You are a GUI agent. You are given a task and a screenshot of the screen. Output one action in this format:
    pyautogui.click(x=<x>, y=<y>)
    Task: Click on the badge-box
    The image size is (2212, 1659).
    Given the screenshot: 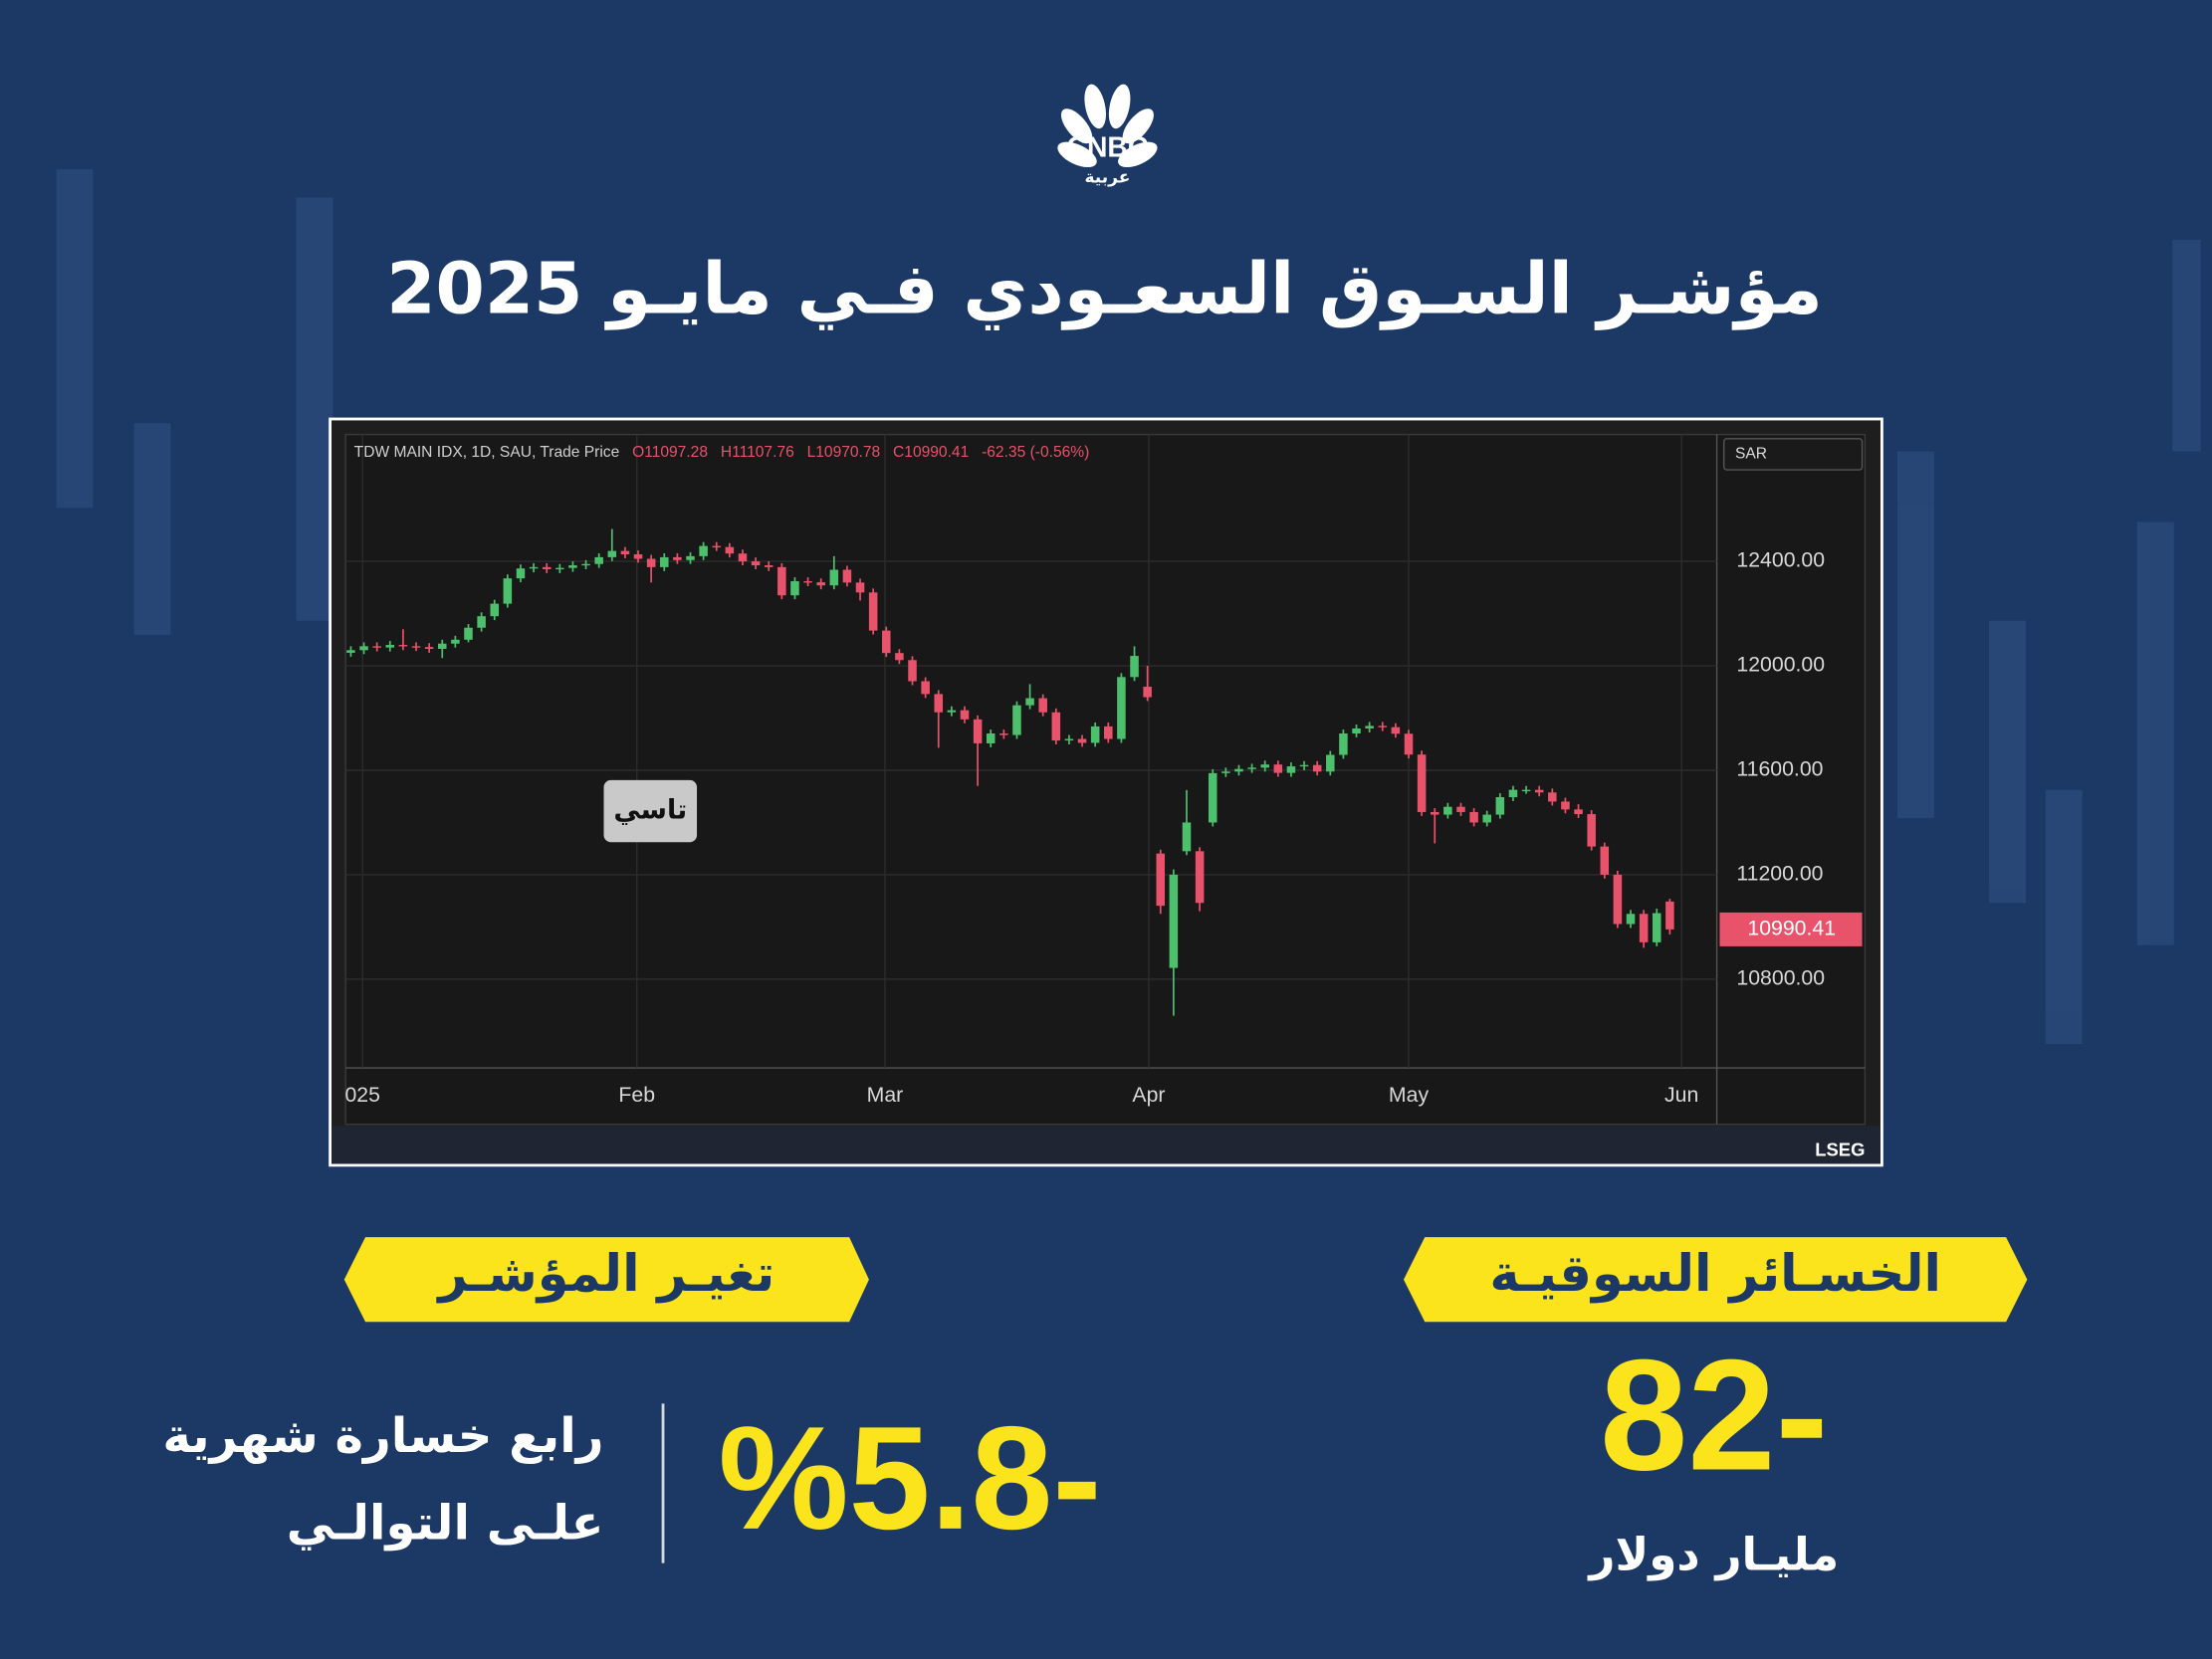 What is the action you would take?
    pyautogui.click(x=650, y=811)
    